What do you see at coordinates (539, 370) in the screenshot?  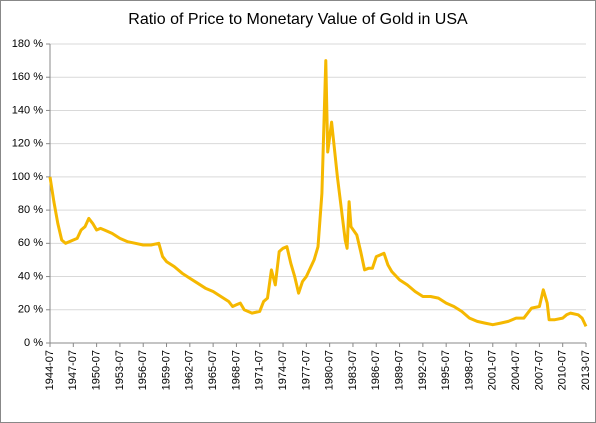 I see `x-tick-label: 2007-07` at bounding box center [539, 370].